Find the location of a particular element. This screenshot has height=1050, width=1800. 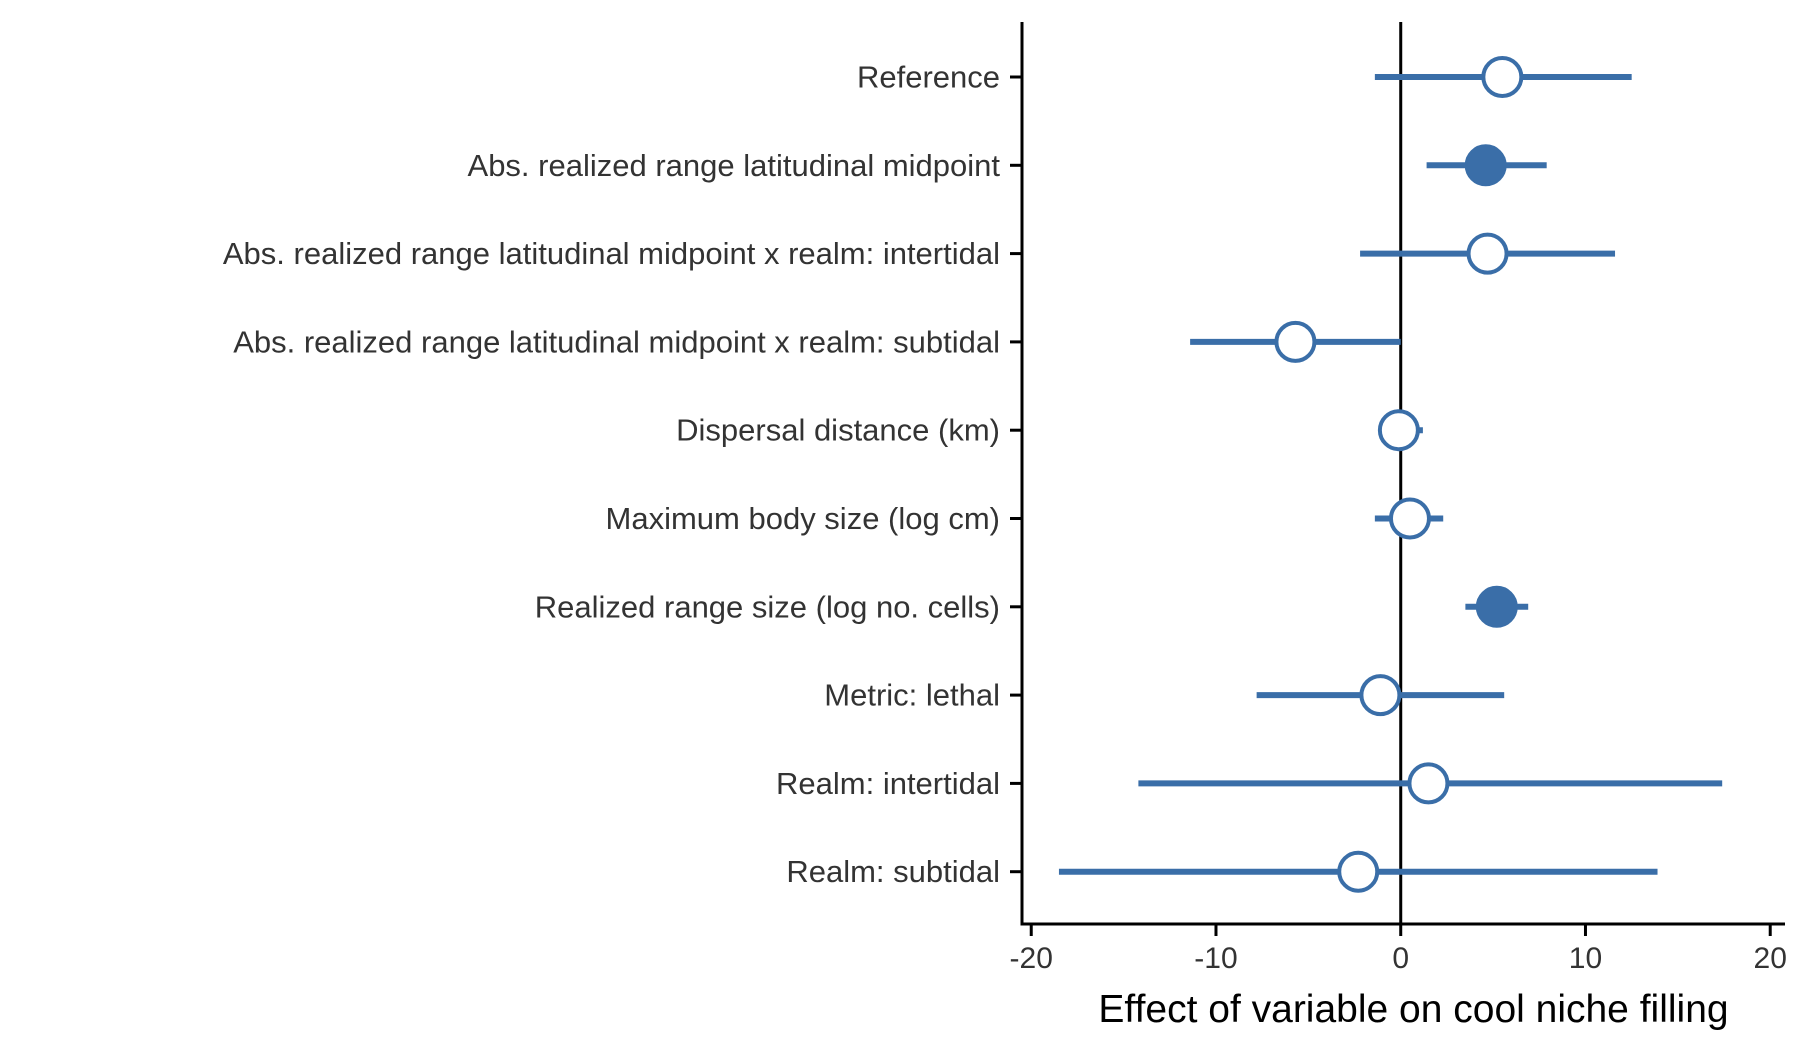

x-tick-label: -20 is located at coordinates (1031, 958).